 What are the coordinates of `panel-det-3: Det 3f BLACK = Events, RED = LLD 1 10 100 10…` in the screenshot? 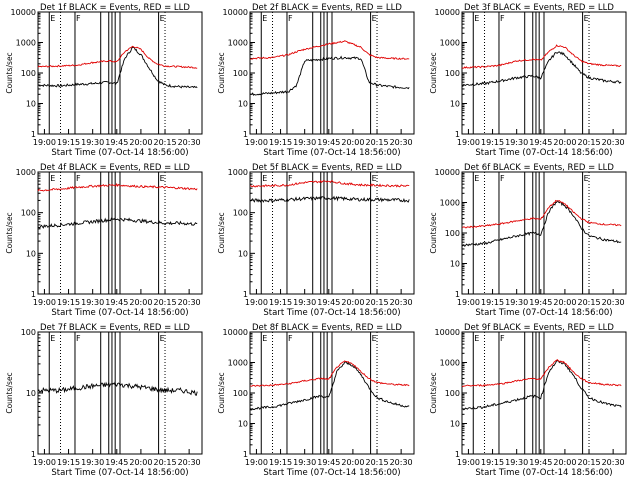 It's located at (528, 80).